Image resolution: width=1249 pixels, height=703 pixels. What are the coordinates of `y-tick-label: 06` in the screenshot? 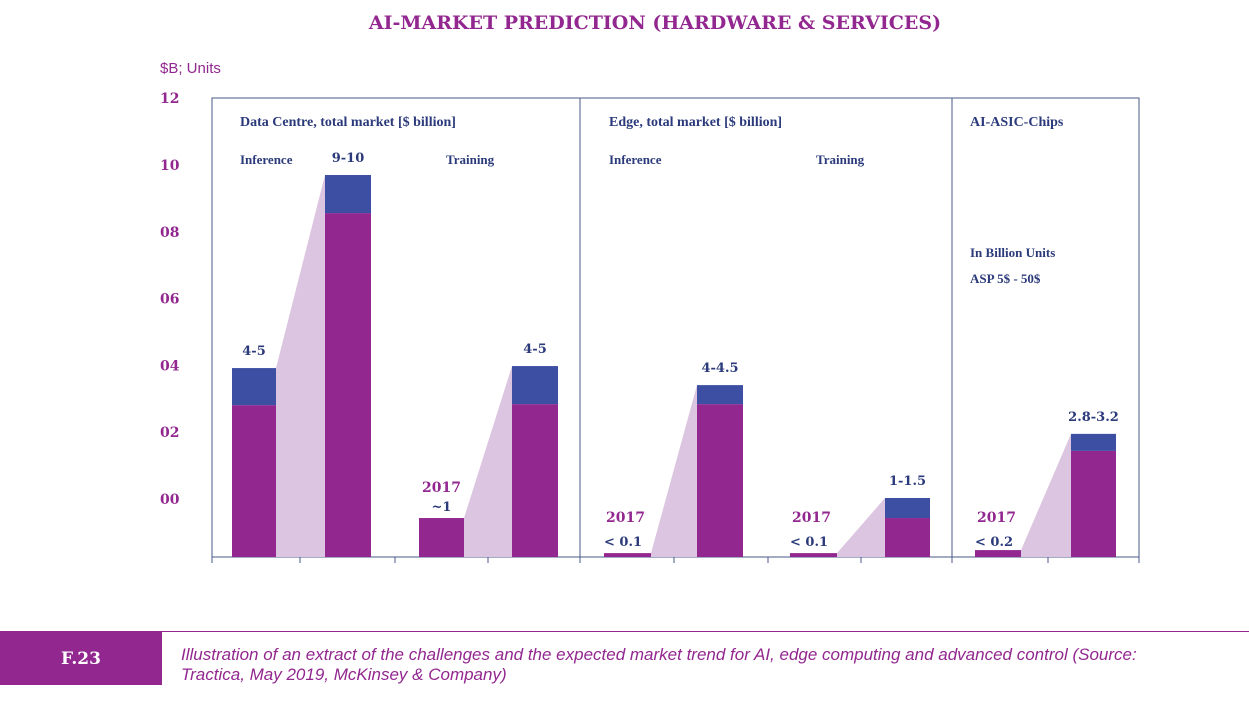 It's located at (169, 300).